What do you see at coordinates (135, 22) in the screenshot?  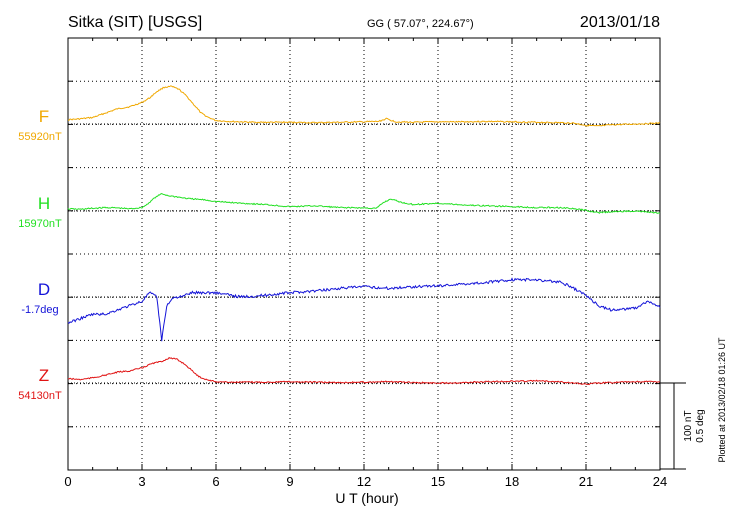 I see `station-title: Sitka (SIT) [USGS]` at bounding box center [135, 22].